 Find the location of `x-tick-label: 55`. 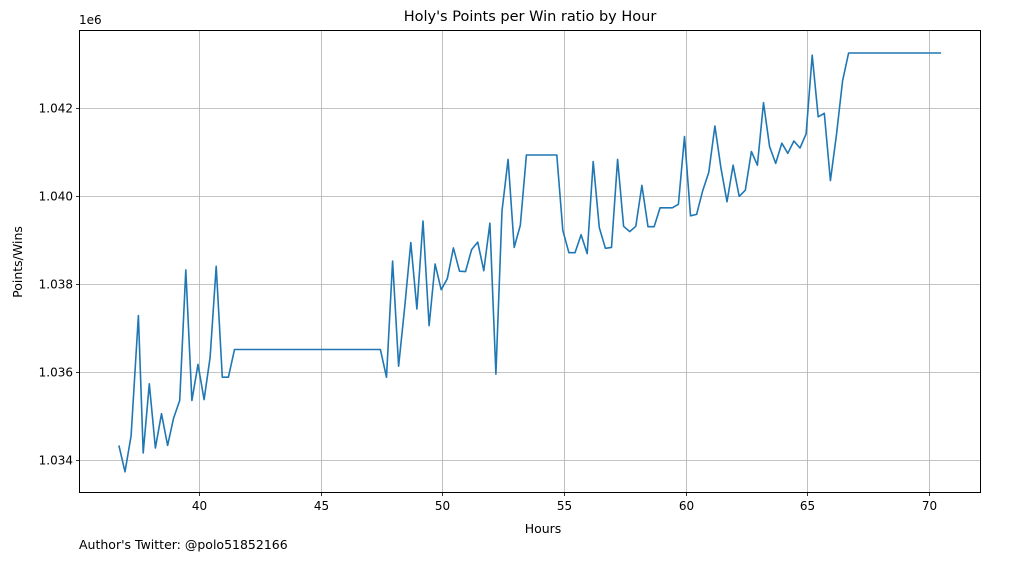

x-tick-label: 55 is located at coordinates (564, 506).